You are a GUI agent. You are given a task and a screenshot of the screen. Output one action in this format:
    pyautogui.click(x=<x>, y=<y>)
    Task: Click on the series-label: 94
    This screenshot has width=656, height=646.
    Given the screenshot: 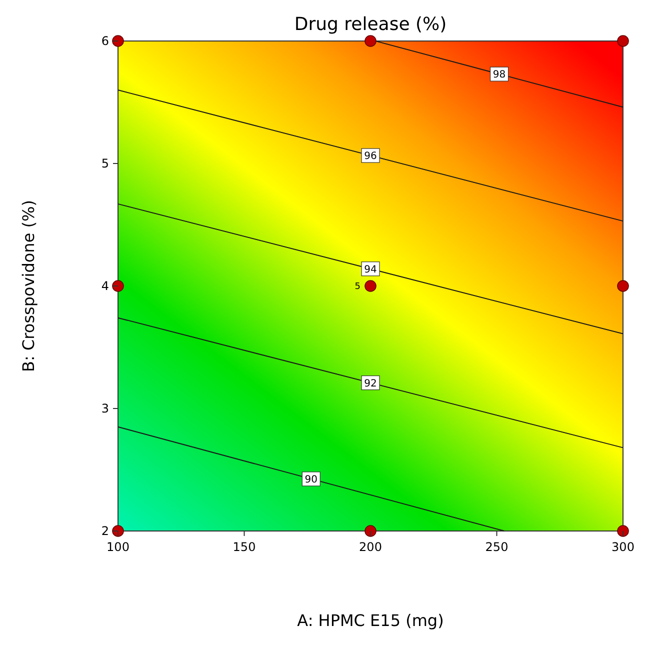 What is the action you would take?
    pyautogui.click(x=370, y=270)
    